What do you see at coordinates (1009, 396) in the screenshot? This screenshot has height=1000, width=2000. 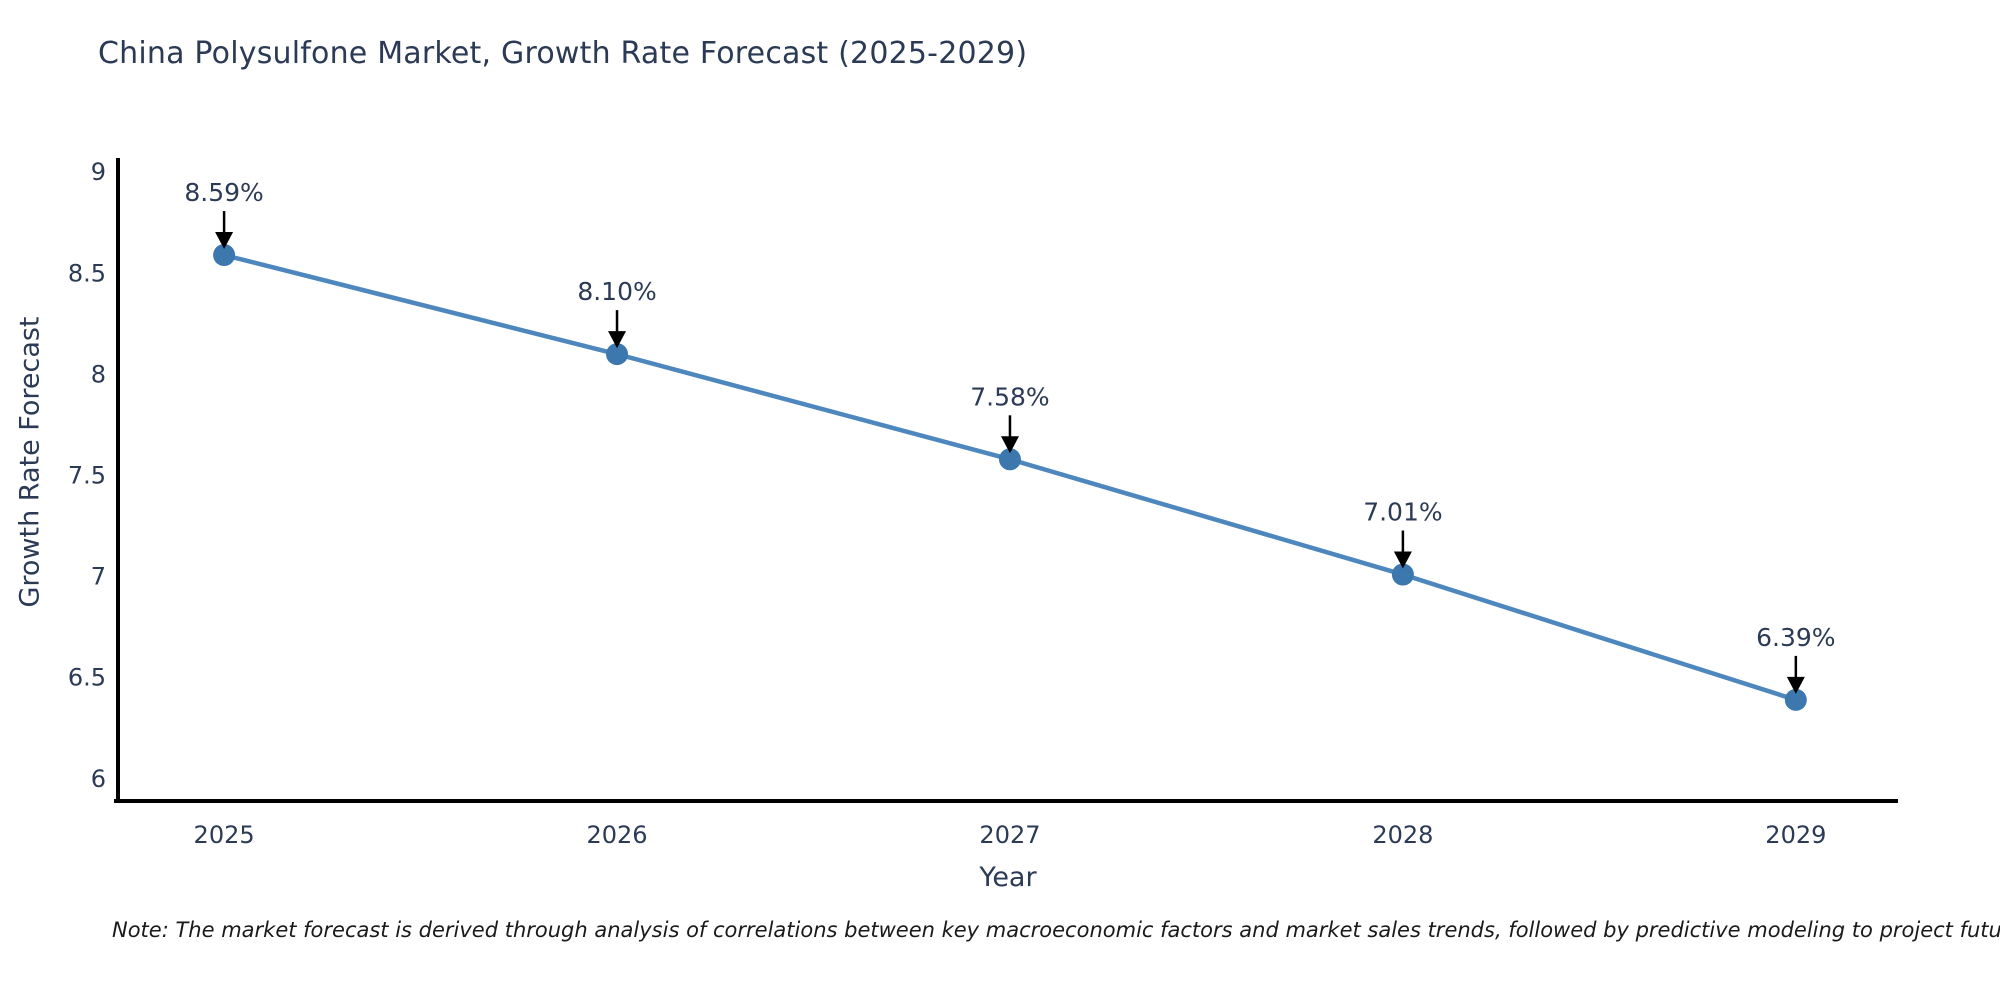 I see `annotation-label: 7.58%` at bounding box center [1009, 396].